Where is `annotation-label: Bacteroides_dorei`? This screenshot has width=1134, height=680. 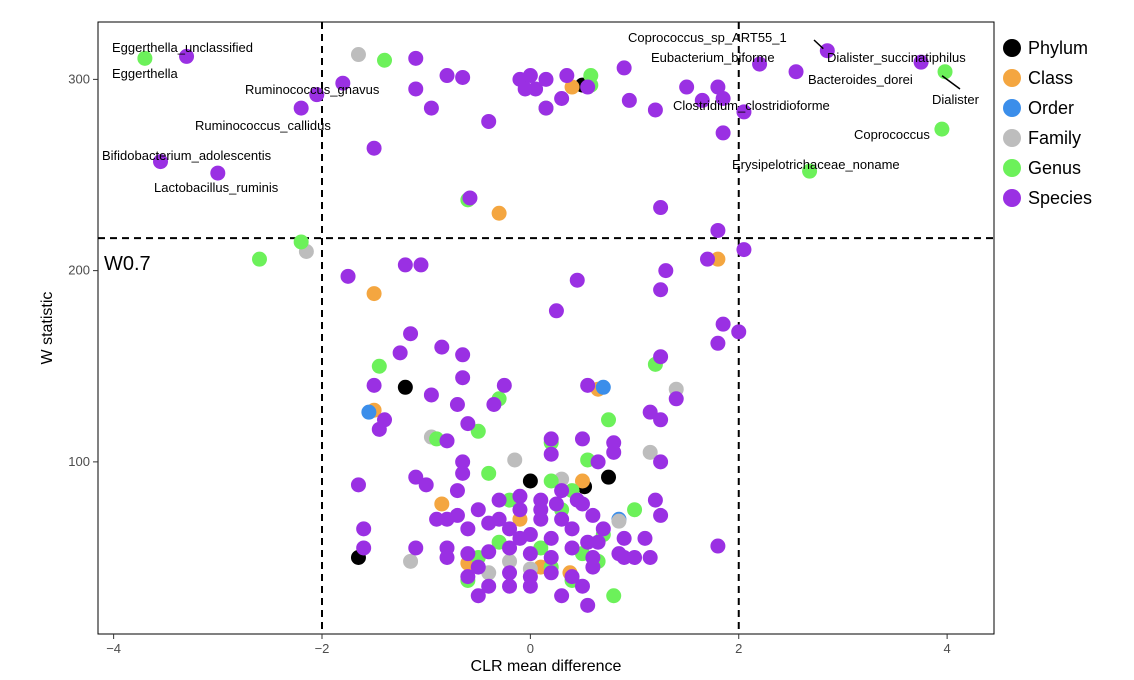
annotation-label: Bacteroides_dorei is located at coordinates (860, 79).